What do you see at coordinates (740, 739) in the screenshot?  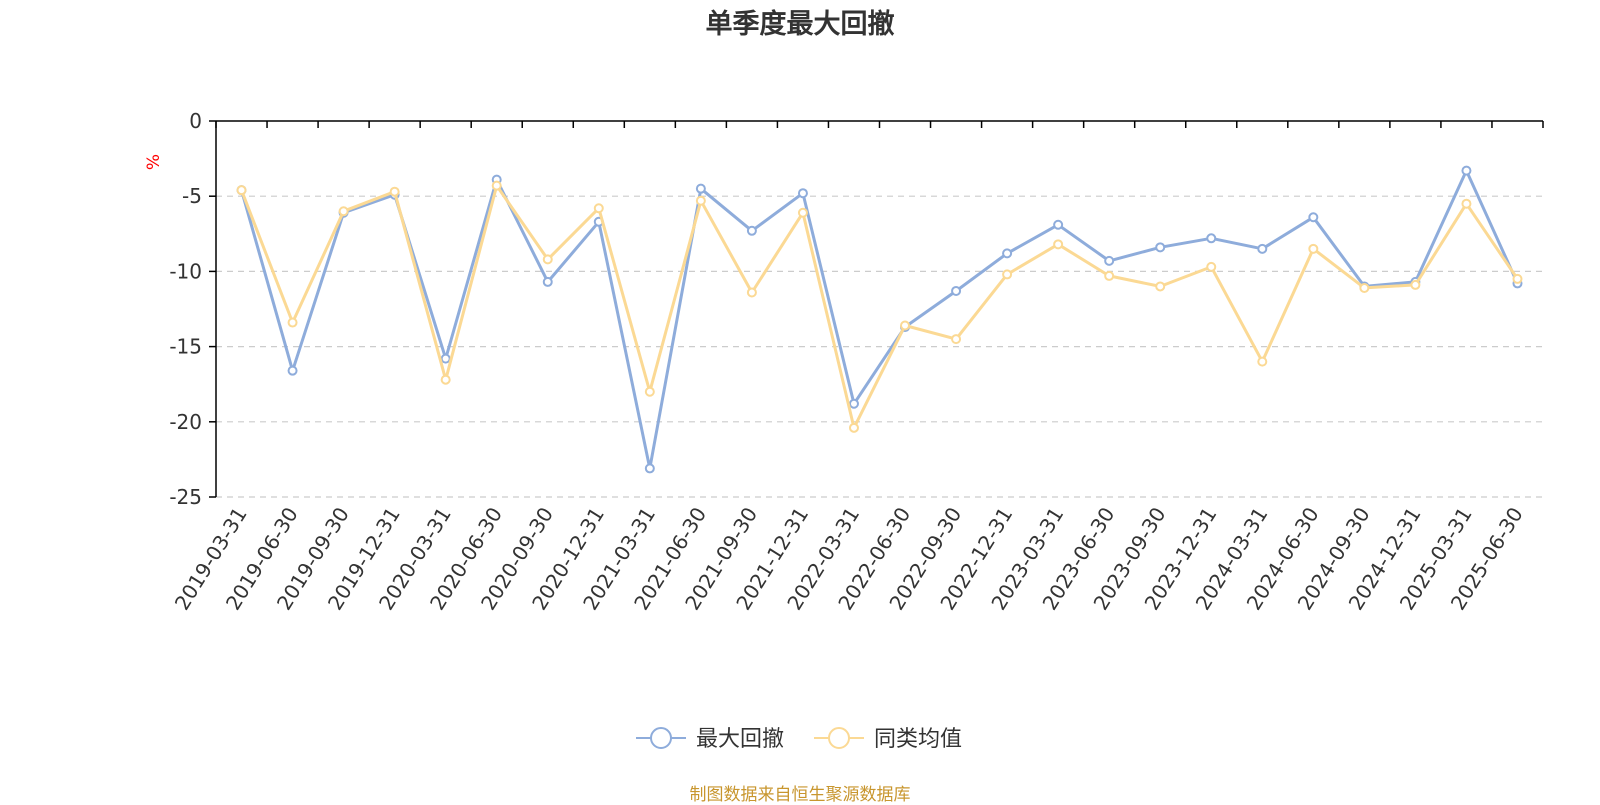 I see `legend-label: 最大回撤` at bounding box center [740, 739].